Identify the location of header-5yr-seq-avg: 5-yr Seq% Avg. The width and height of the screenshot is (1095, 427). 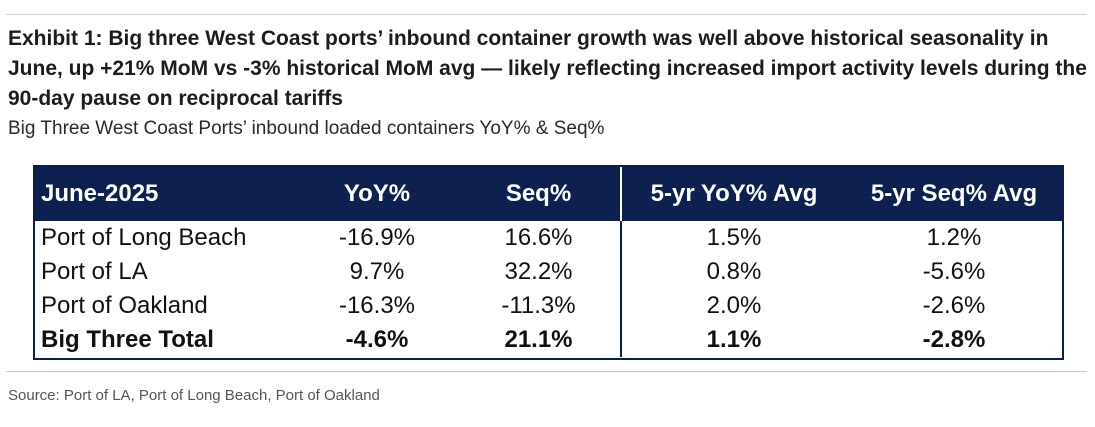
(954, 193).